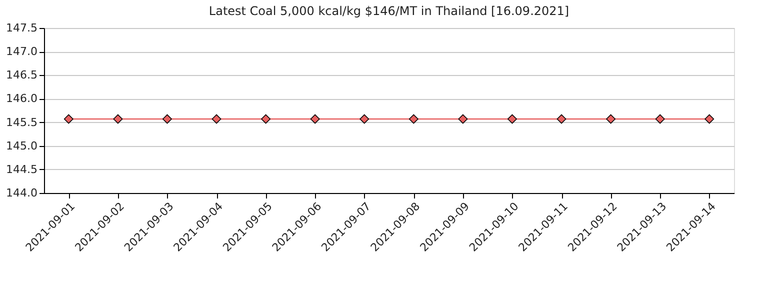  Describe the element at coordinates (22, 169) in the screenshot. I see `y-tick-label: 144.5` at that location.